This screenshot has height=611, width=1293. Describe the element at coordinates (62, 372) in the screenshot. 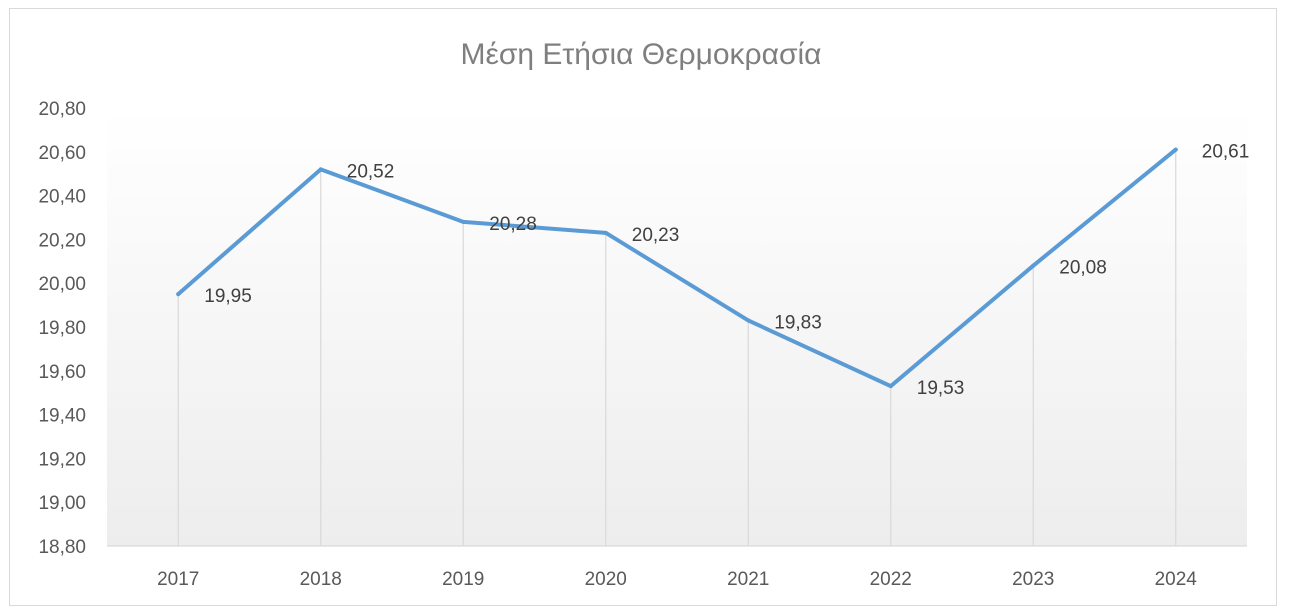

I see `y-tick-label: 19,60` at that location.